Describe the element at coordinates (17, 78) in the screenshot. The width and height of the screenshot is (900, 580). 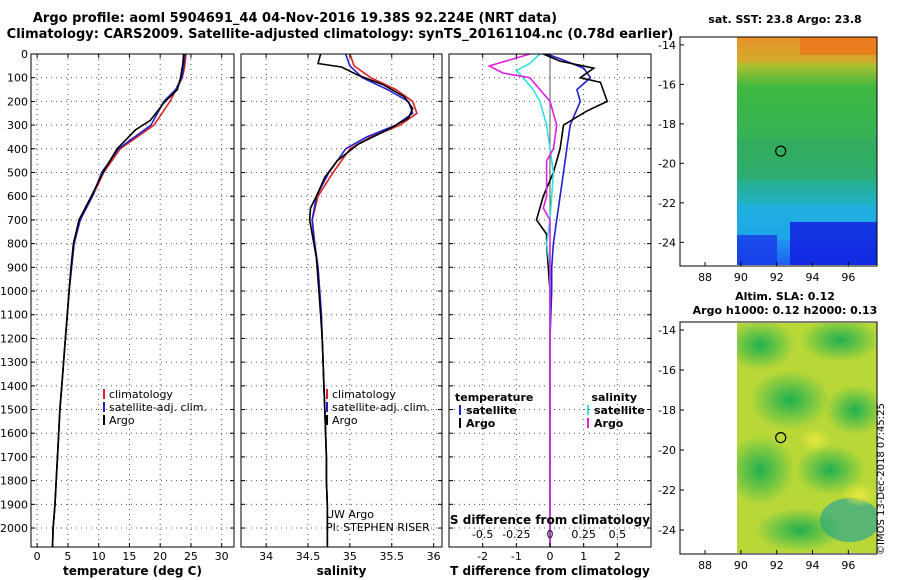
I see `pressure-tick-label: 100` at that location.